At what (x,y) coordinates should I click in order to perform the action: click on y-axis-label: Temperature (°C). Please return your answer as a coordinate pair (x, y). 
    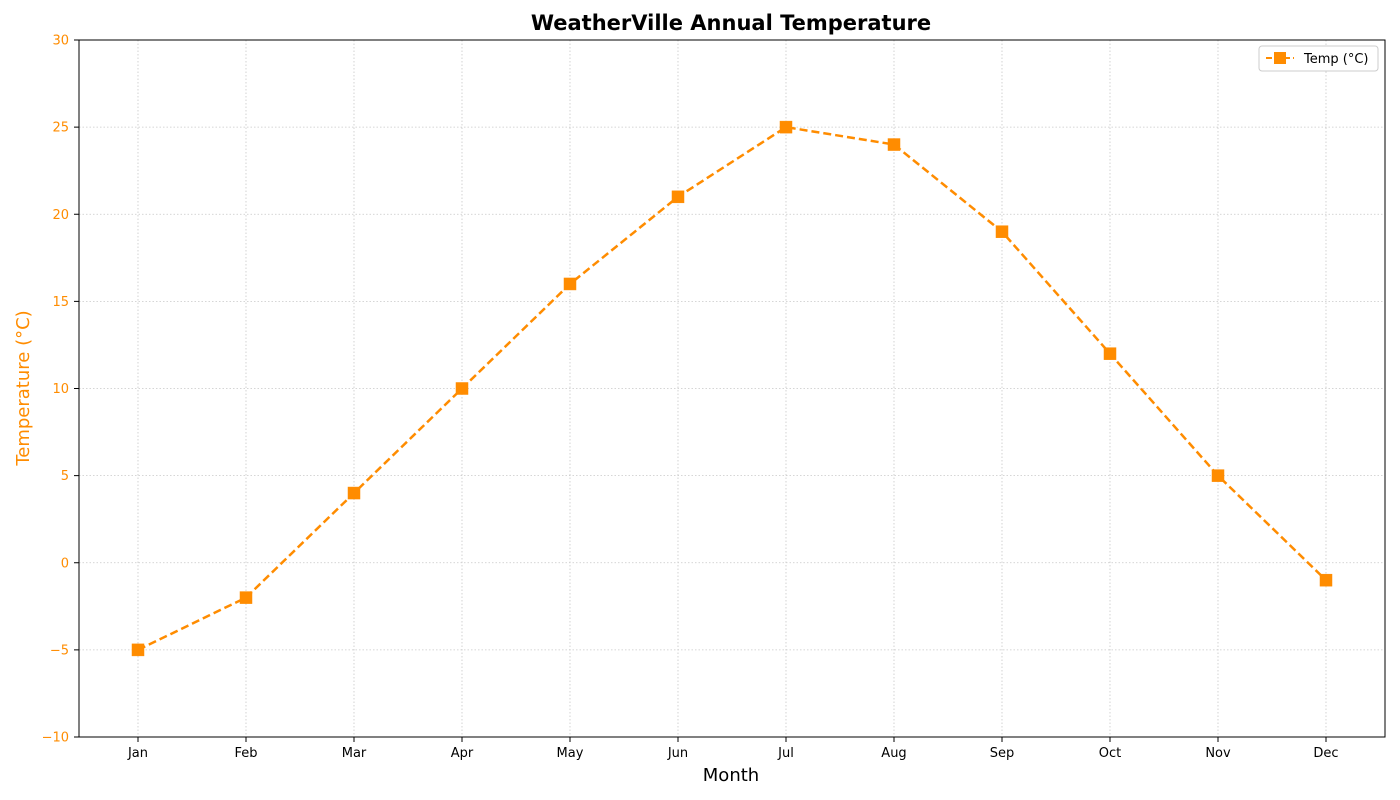
    Looking at the image, I should click on (23, 388).